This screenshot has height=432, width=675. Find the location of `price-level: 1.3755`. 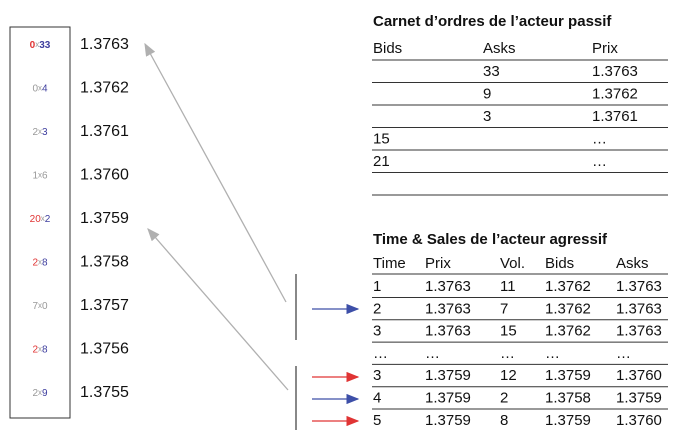

price-level: 1.3755 is located at coordinates (104, 392).